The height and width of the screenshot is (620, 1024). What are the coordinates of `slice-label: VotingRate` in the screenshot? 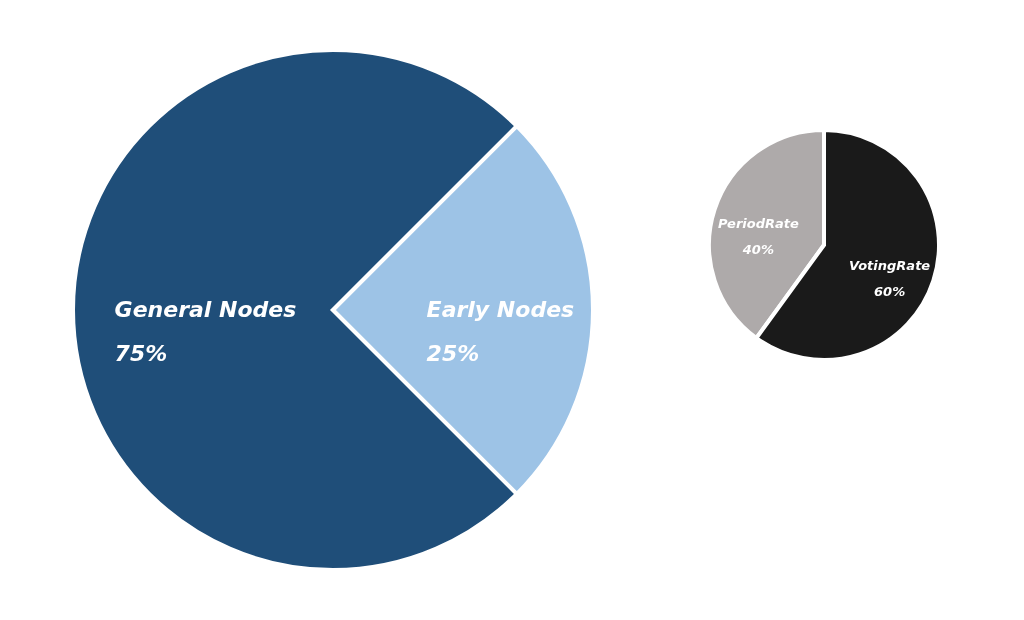 It's located at (890, 266).